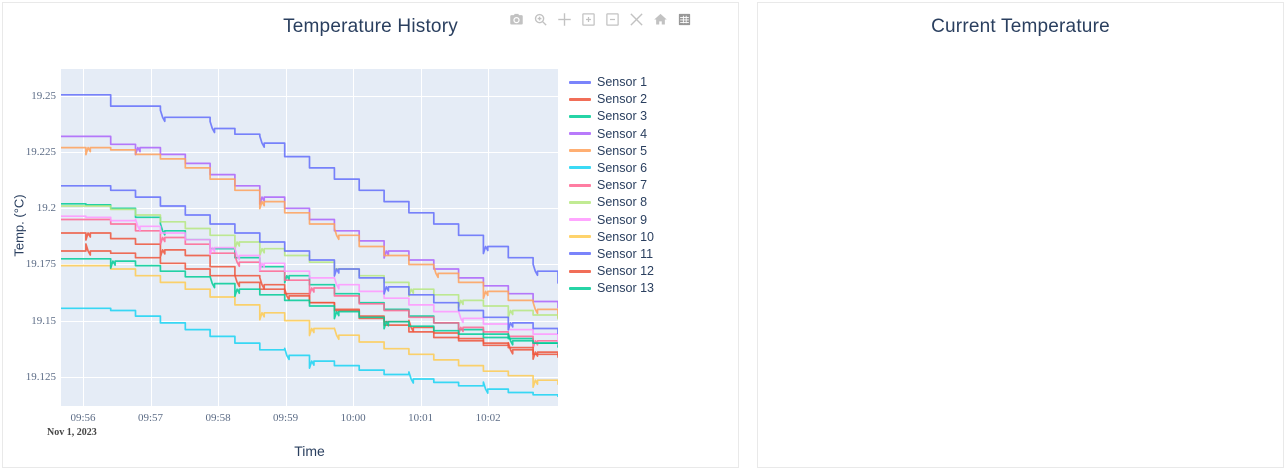  Describe the element at coordinates (421, 418) in the screenshot. I see `x-axis-tick-label: 10:01` at that location.